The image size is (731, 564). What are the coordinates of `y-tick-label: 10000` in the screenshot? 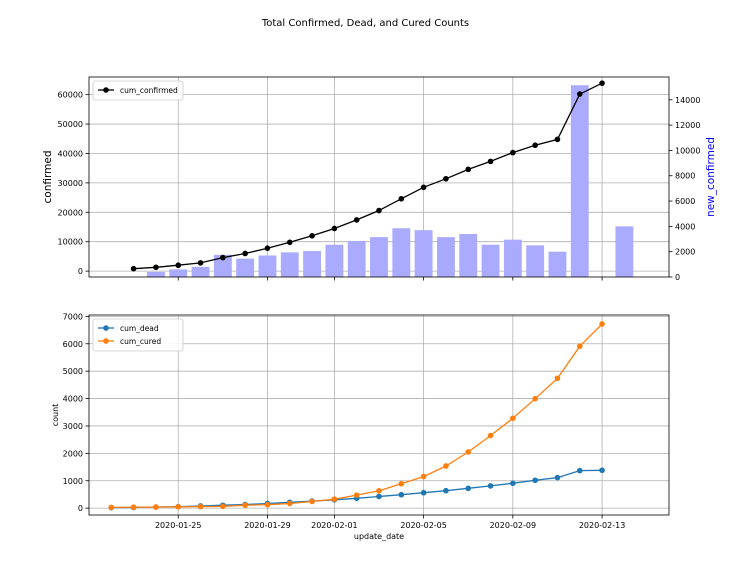 It's located at (70, 242).